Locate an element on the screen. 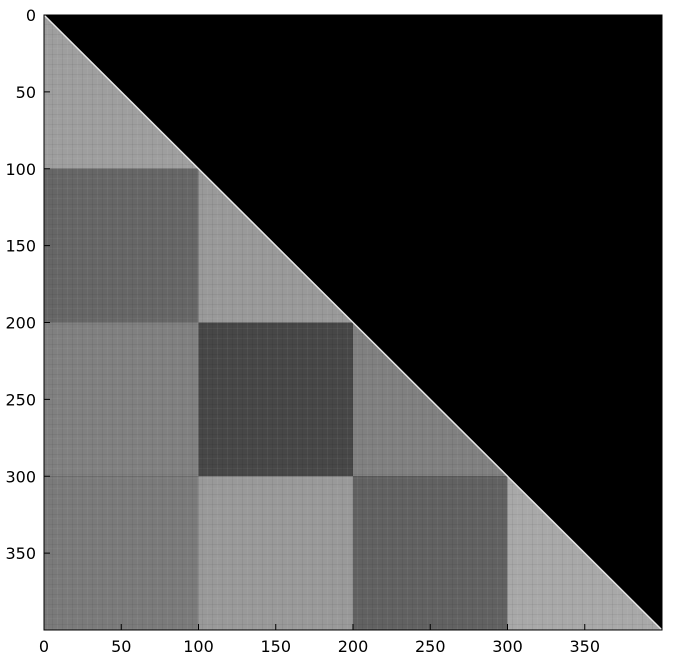  x-tick-label: 100 is located at coordinates (198, 646).